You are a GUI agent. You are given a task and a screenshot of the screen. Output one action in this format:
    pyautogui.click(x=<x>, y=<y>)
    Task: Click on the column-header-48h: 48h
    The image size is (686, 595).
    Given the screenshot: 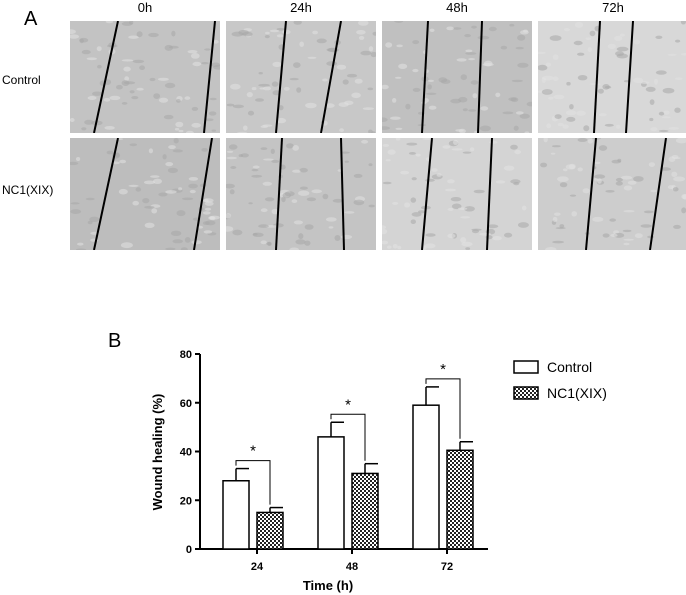 What is the action you would take?
    pyautogui.click(x=457, y=7)
    